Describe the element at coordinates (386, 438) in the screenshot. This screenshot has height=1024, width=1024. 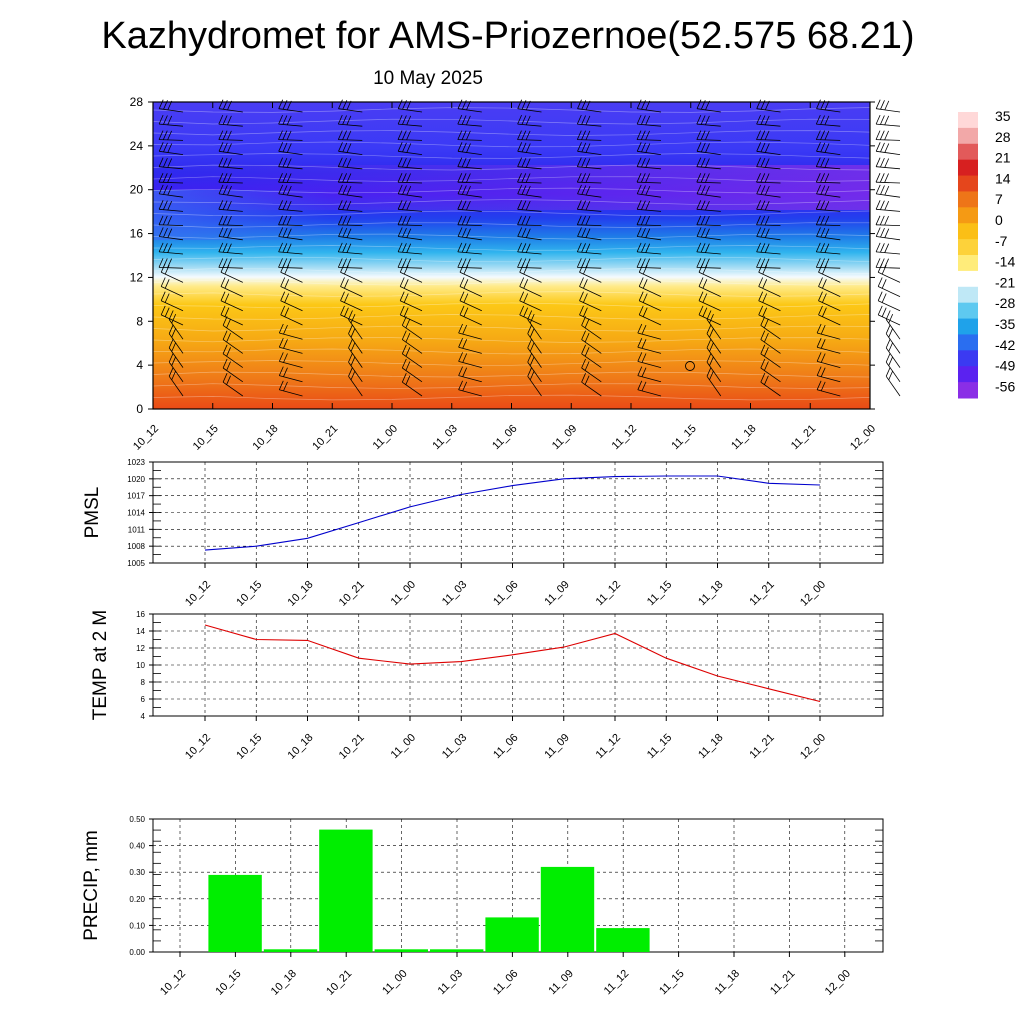
I see `x-tick-label: 11_00` at that location.